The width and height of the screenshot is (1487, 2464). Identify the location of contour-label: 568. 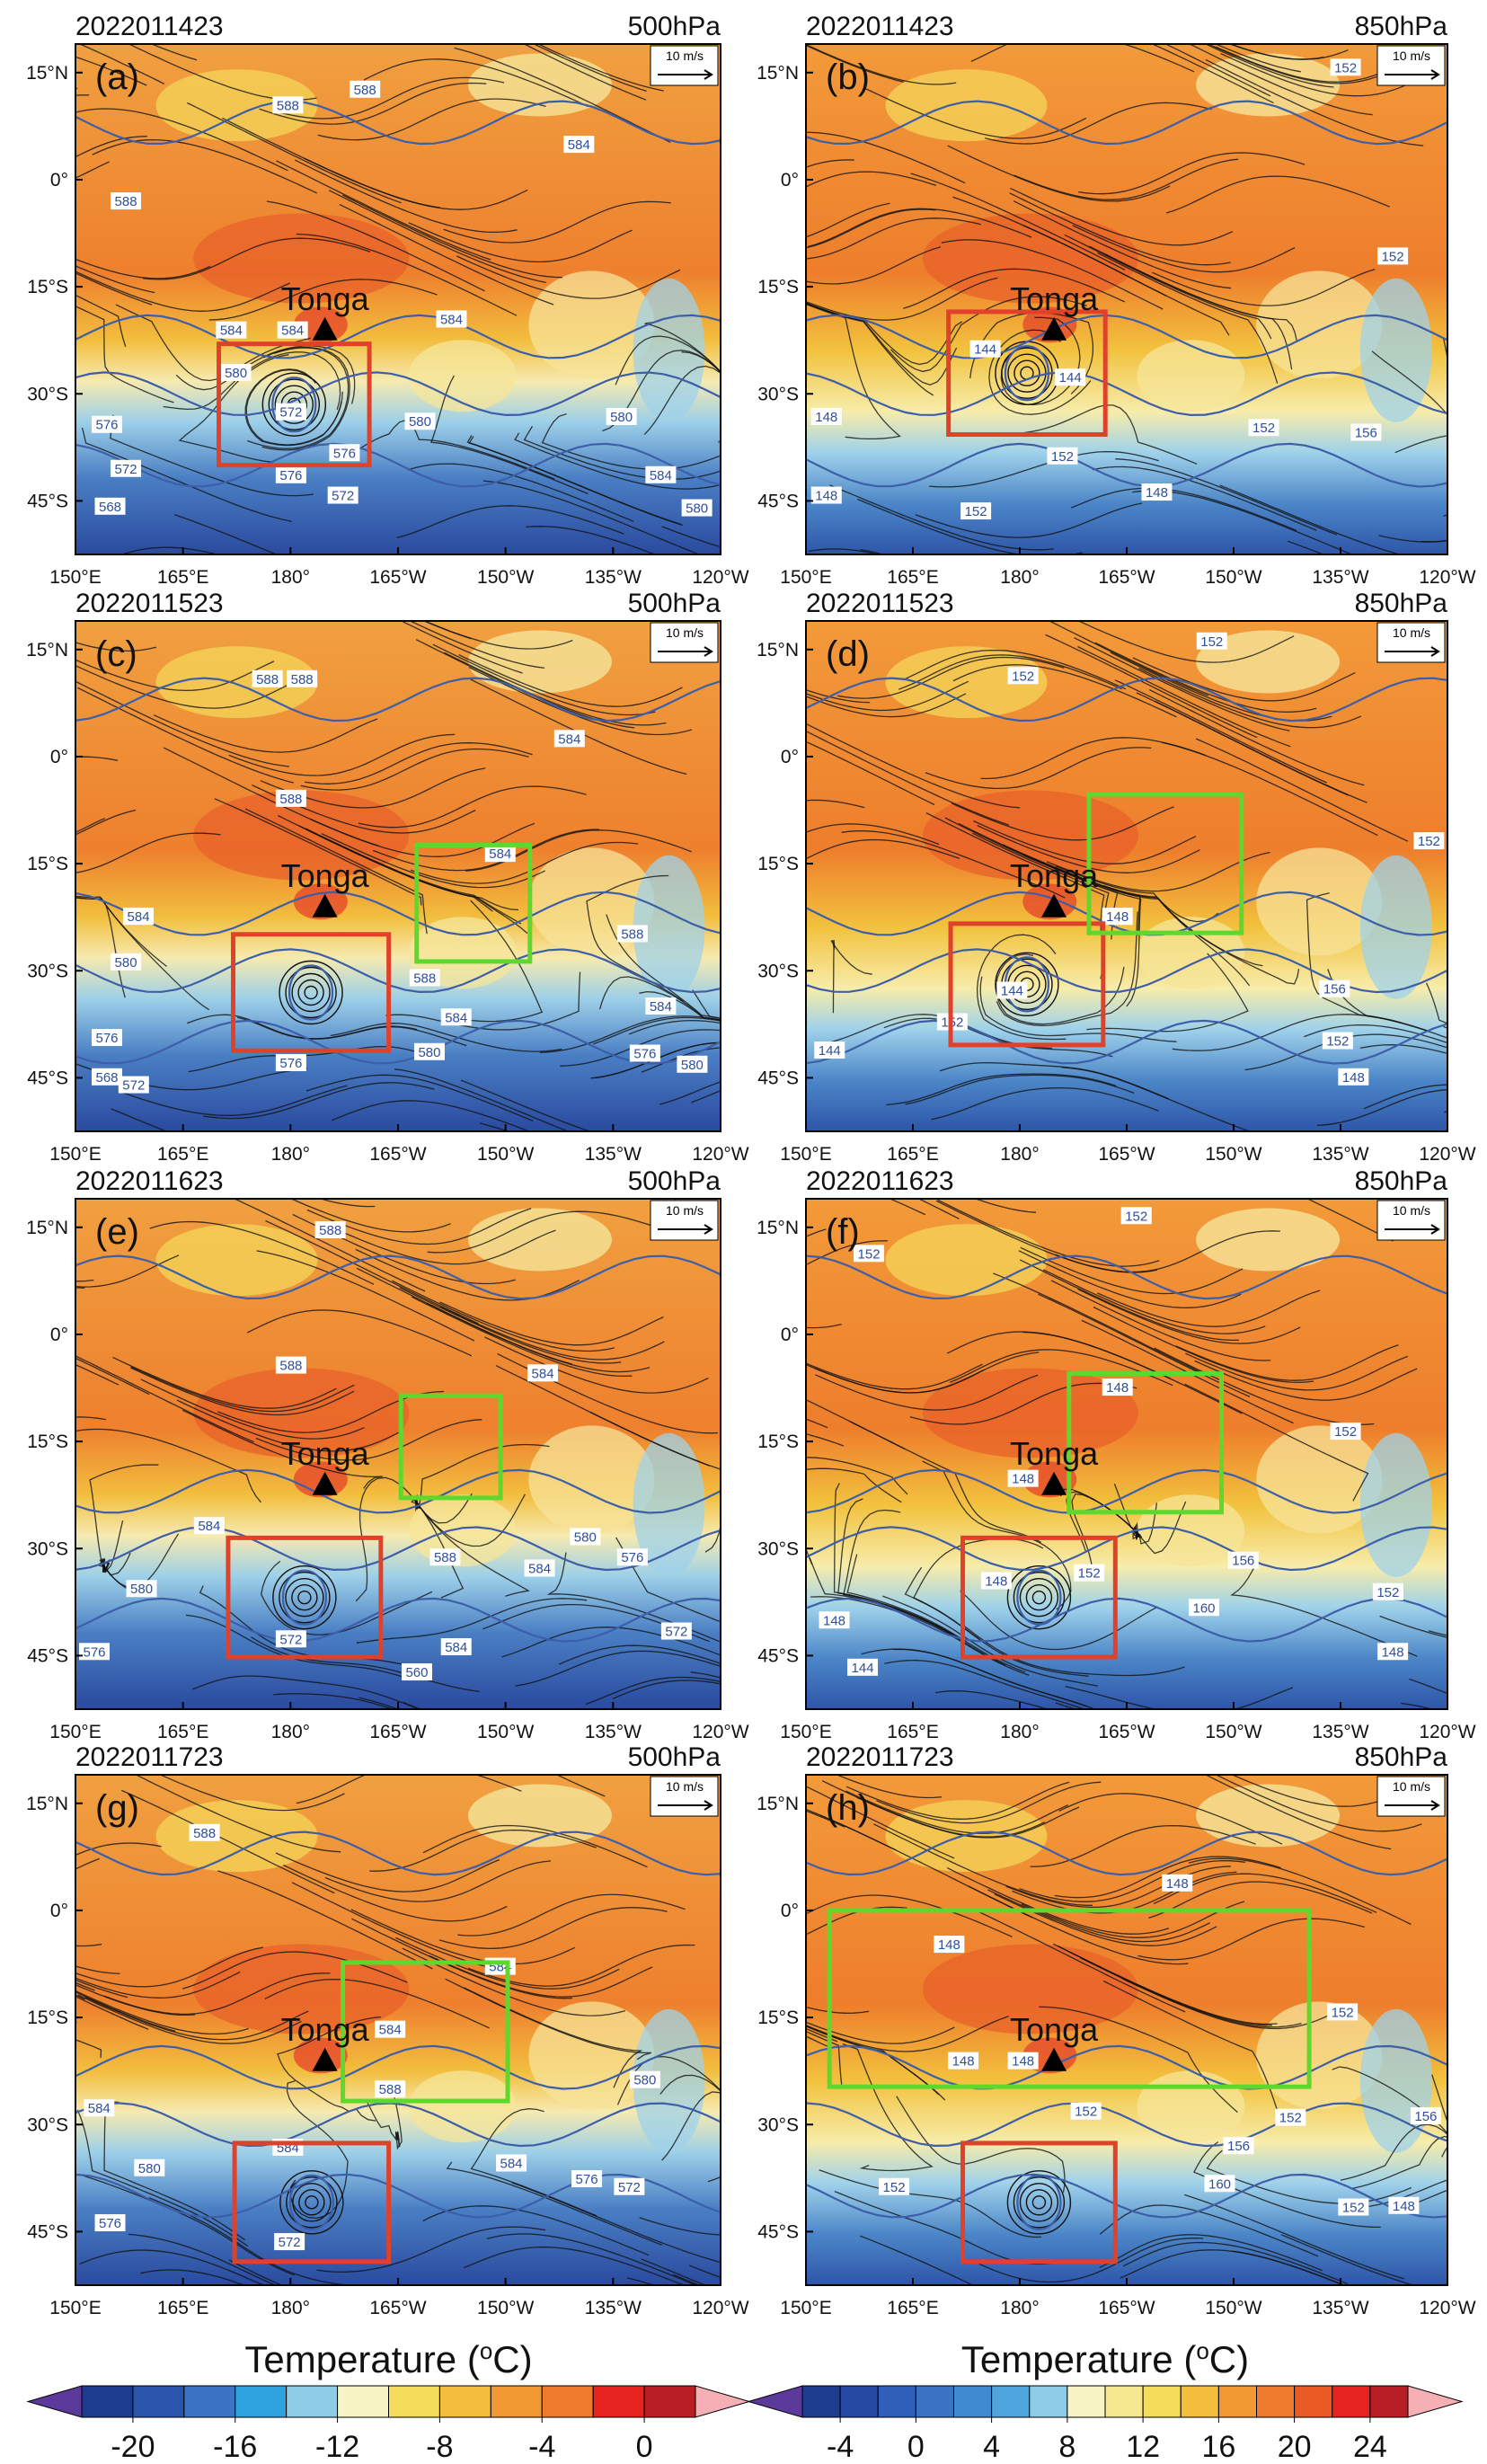
(107, 1078).